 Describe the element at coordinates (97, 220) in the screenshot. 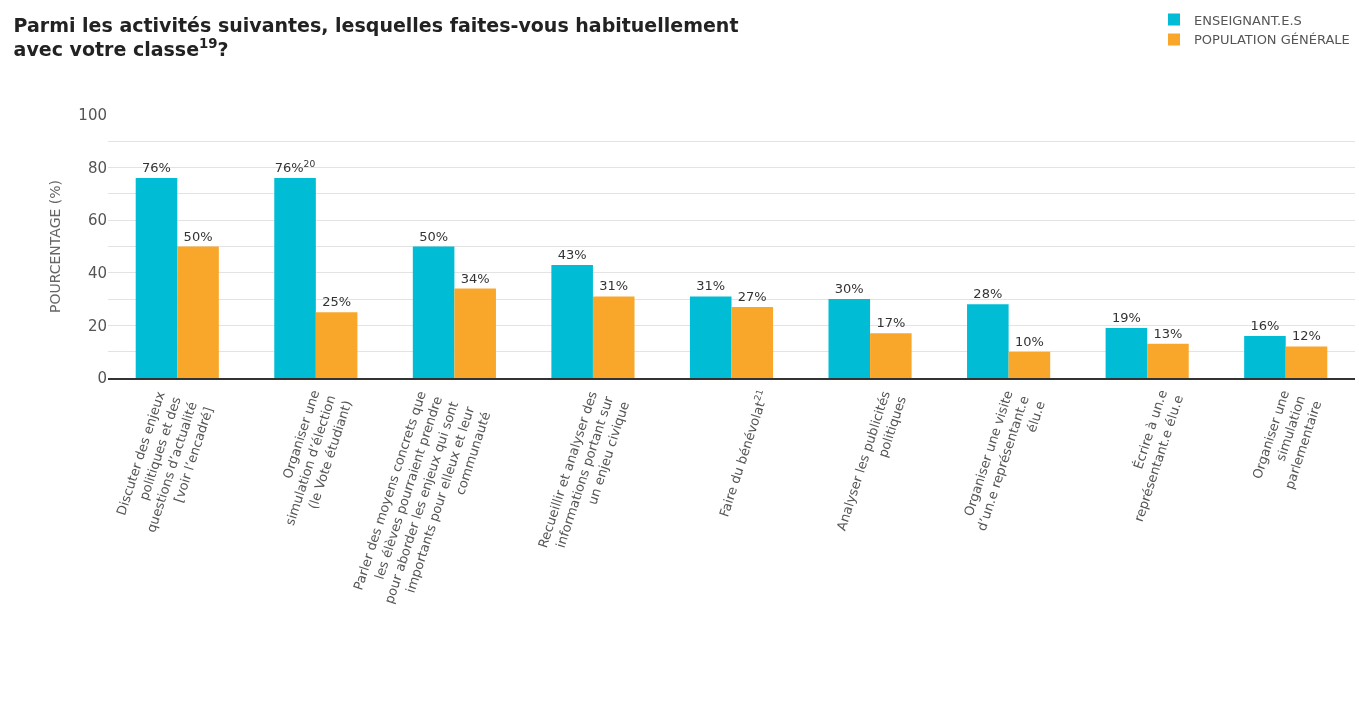

I see `y-tick-label: 60` at that location.